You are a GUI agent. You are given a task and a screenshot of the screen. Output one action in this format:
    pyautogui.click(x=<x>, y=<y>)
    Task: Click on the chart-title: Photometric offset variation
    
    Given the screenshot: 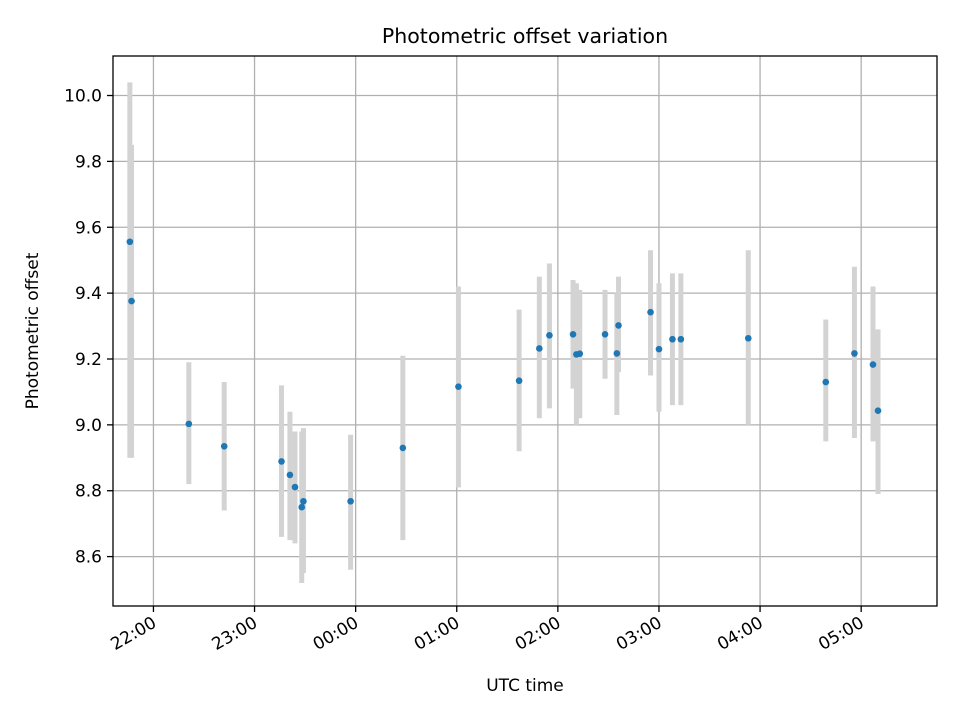 What is the action you would take?
    pyautogui.click(x=525, y=36)
    